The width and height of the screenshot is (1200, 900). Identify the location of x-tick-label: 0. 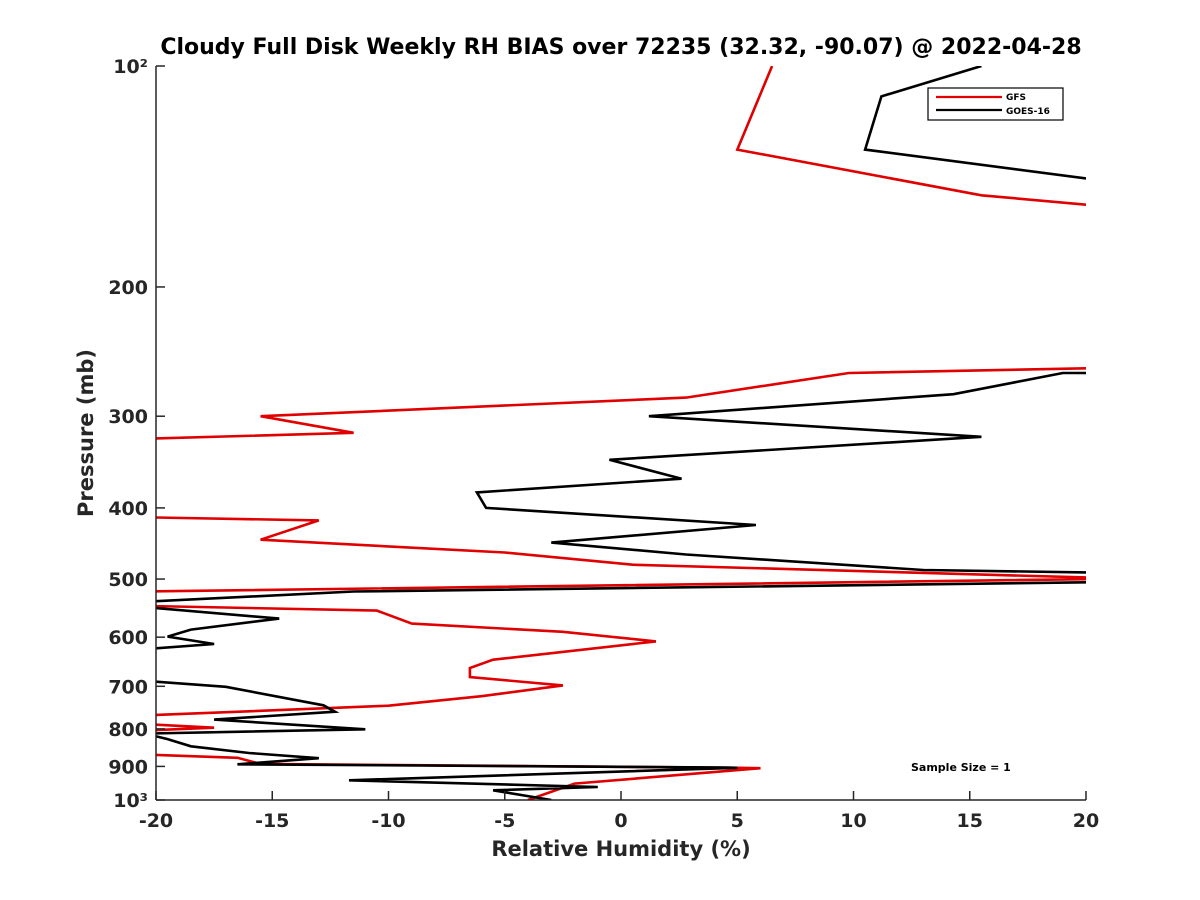
(620, 821).